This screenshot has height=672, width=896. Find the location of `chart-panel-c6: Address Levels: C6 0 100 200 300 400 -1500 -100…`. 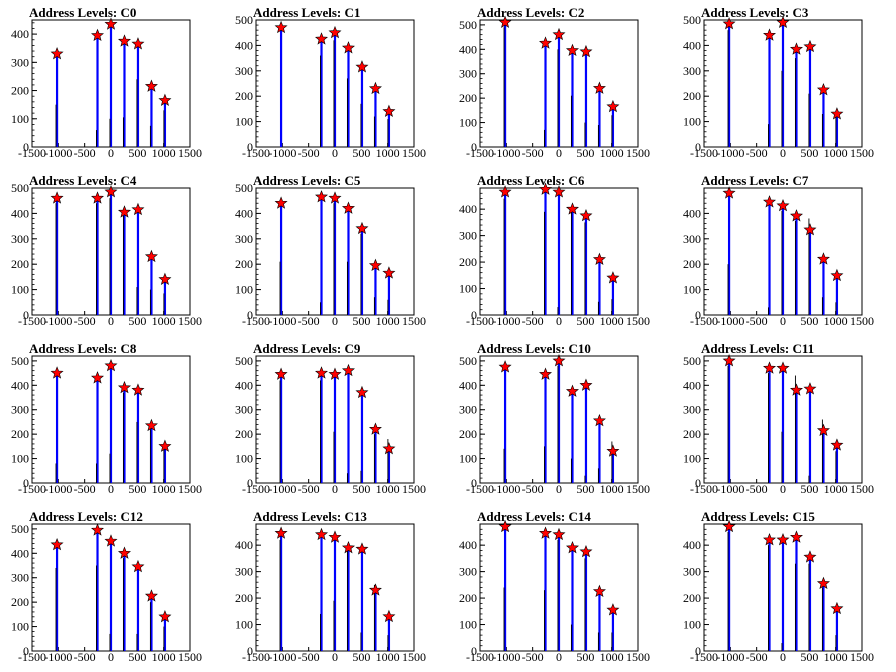

chart-panel-c6: Address Levels: C6 0 100 200 300 400 -1500 -100… is located at coordinates (560, 252).